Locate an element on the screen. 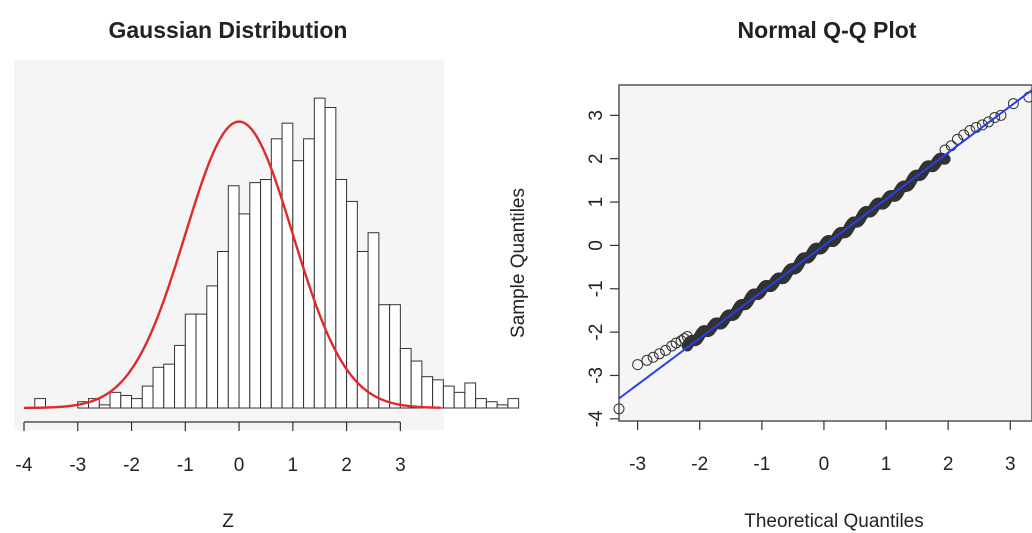 The width and height of the screenshot is (1032, 533). histogram-x-tick-label: 0 is located at coordinates (239, 465).